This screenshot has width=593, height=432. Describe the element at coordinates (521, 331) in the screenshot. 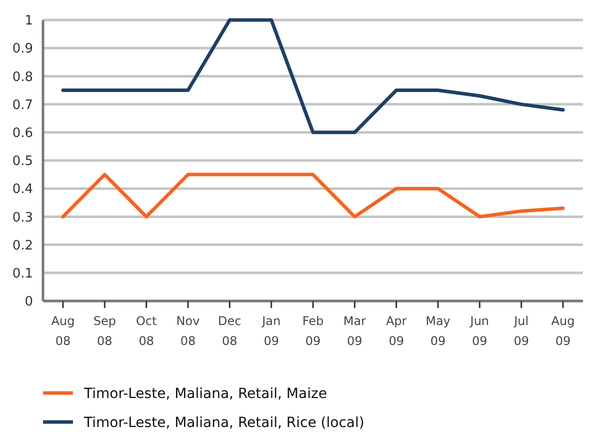

I see `x-tick-label: Jul 09` at that location.